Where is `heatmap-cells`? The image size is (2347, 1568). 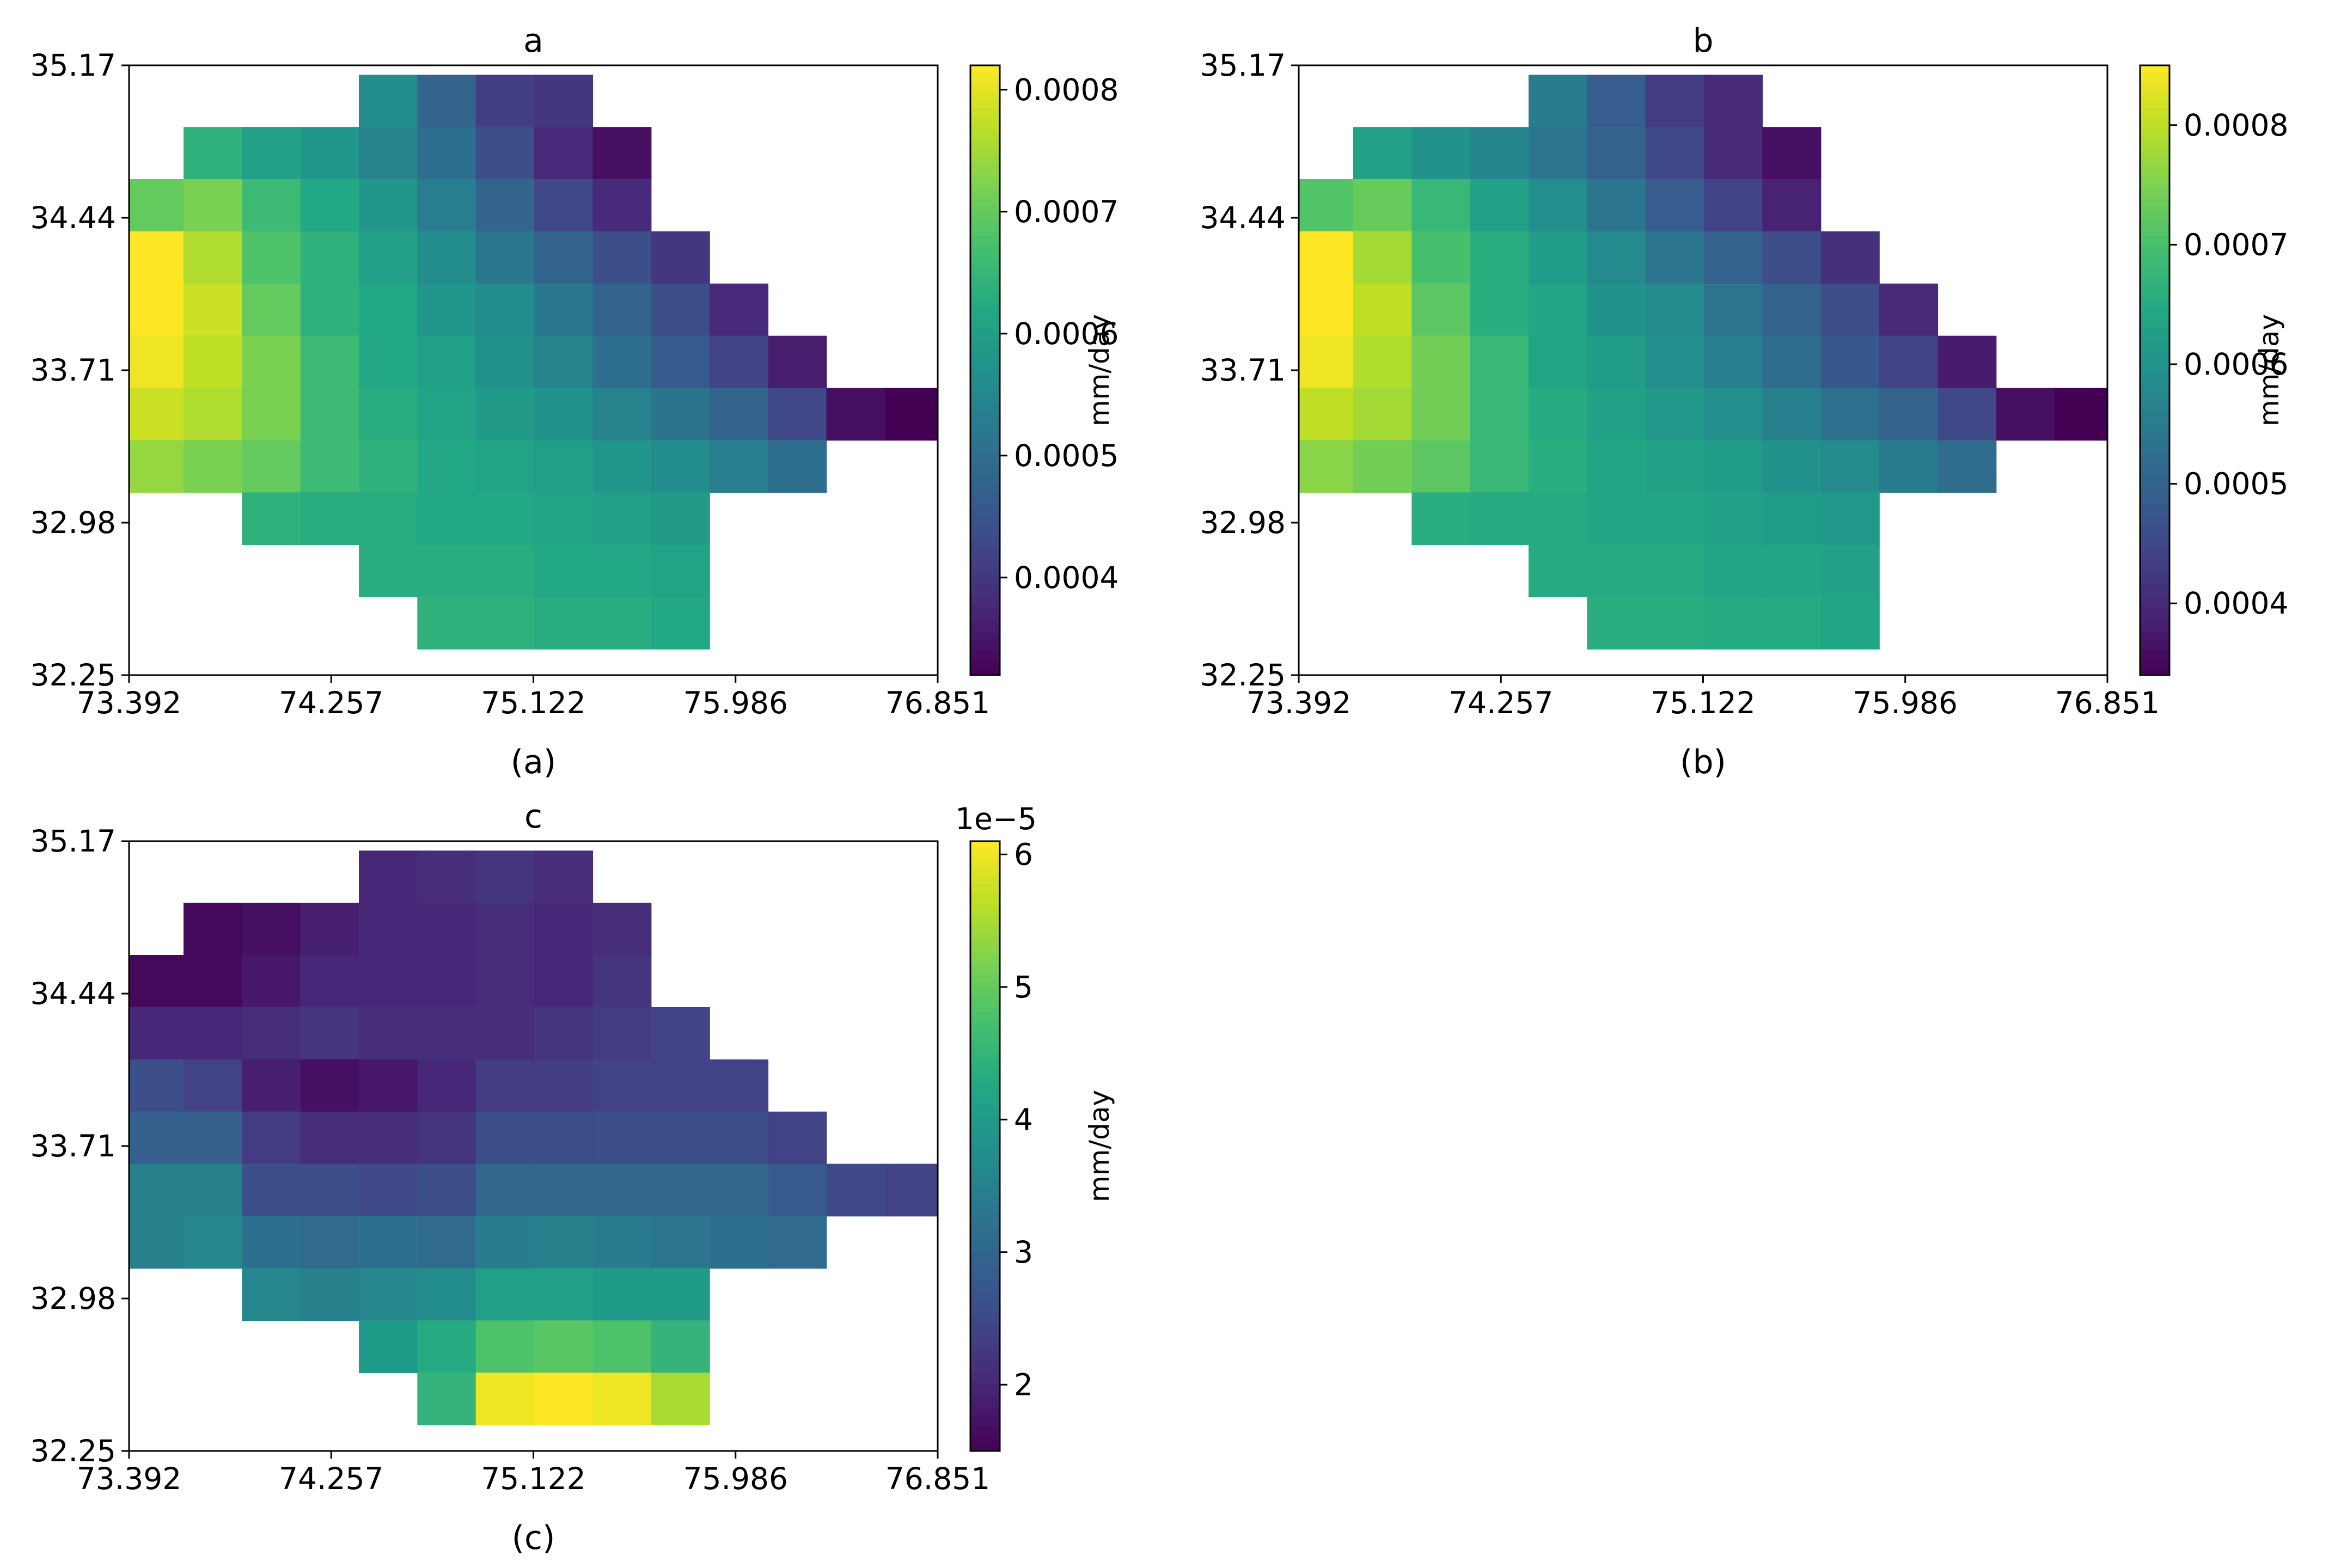
heatmap-cells is located at coordinates (1703, 362).